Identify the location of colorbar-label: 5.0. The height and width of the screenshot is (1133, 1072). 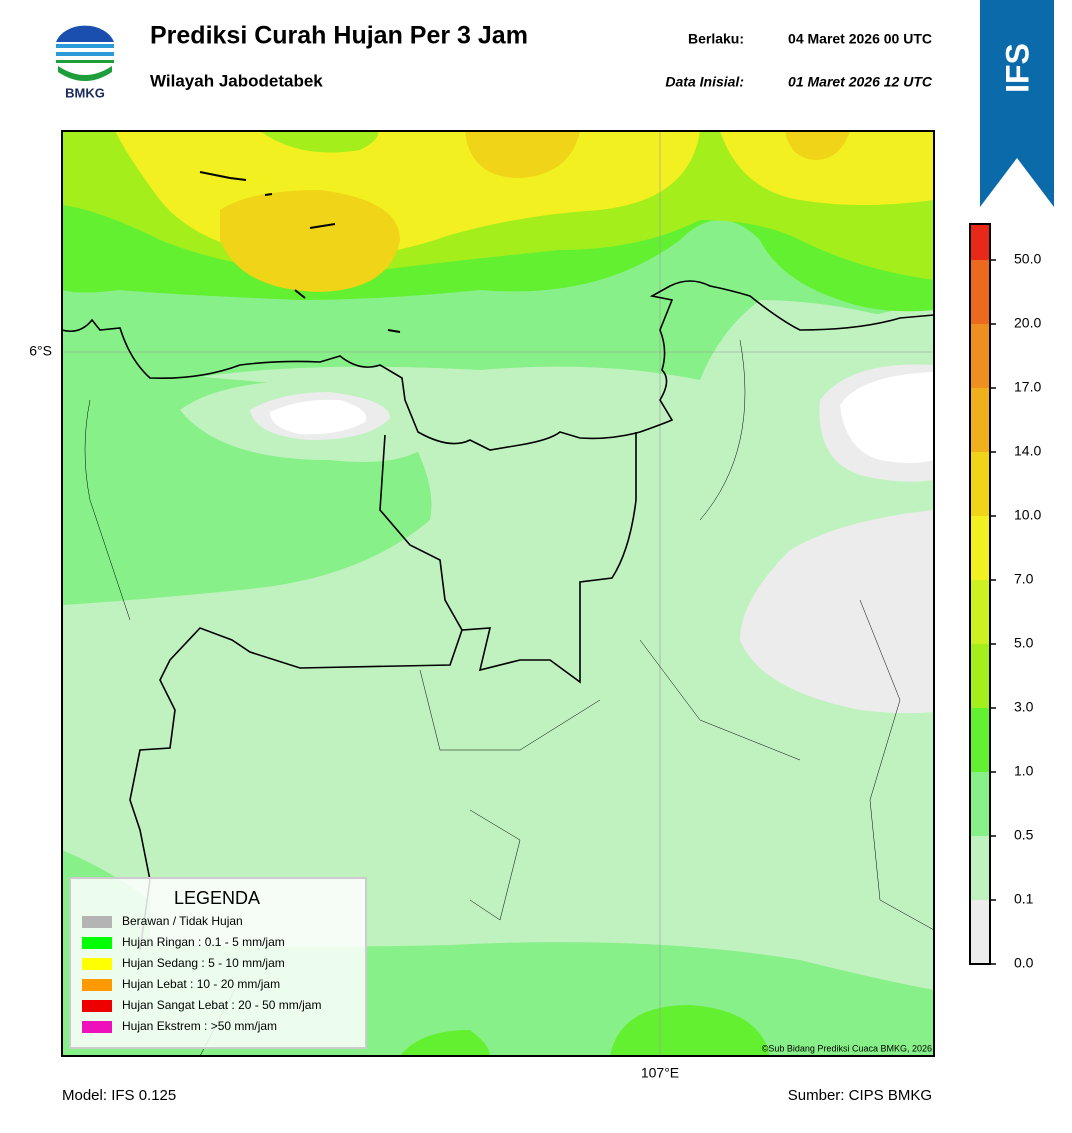
(1024, 643).